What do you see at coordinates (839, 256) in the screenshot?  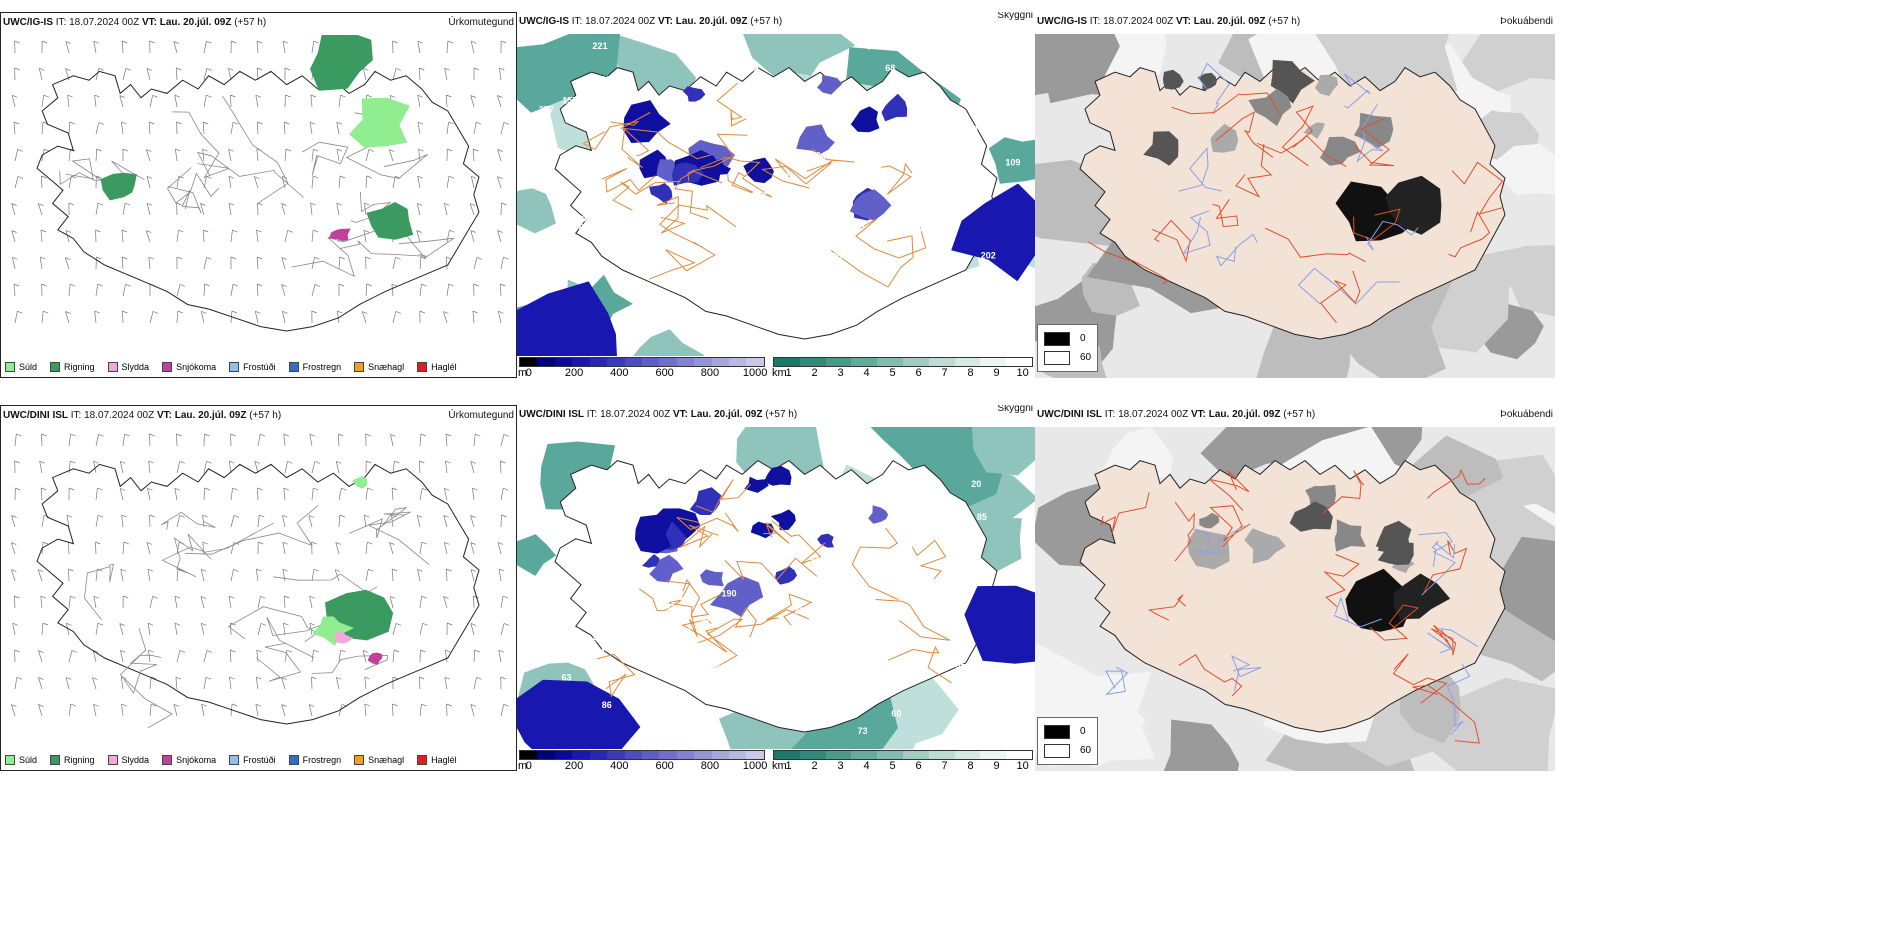 I see `ceiling-value-label: 97` at bounding box center [839, 256].